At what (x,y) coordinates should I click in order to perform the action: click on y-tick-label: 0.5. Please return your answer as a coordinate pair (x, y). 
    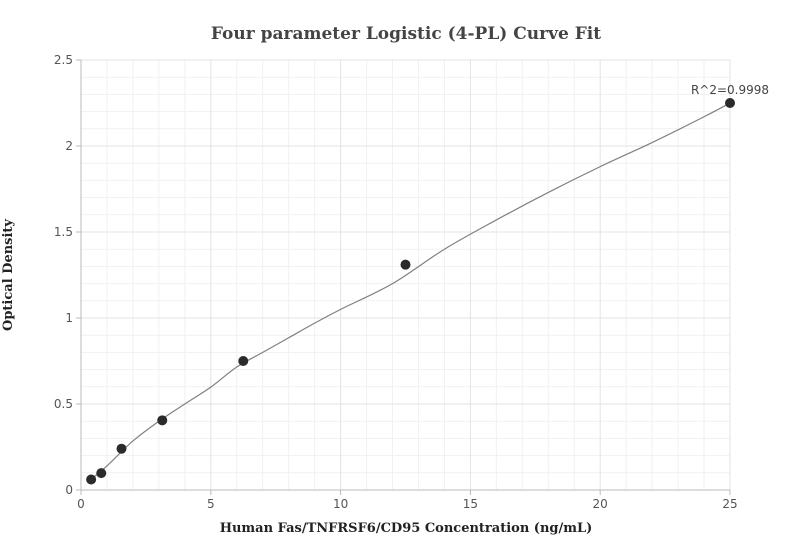
    Looking at the image, I should click on (63, 404).